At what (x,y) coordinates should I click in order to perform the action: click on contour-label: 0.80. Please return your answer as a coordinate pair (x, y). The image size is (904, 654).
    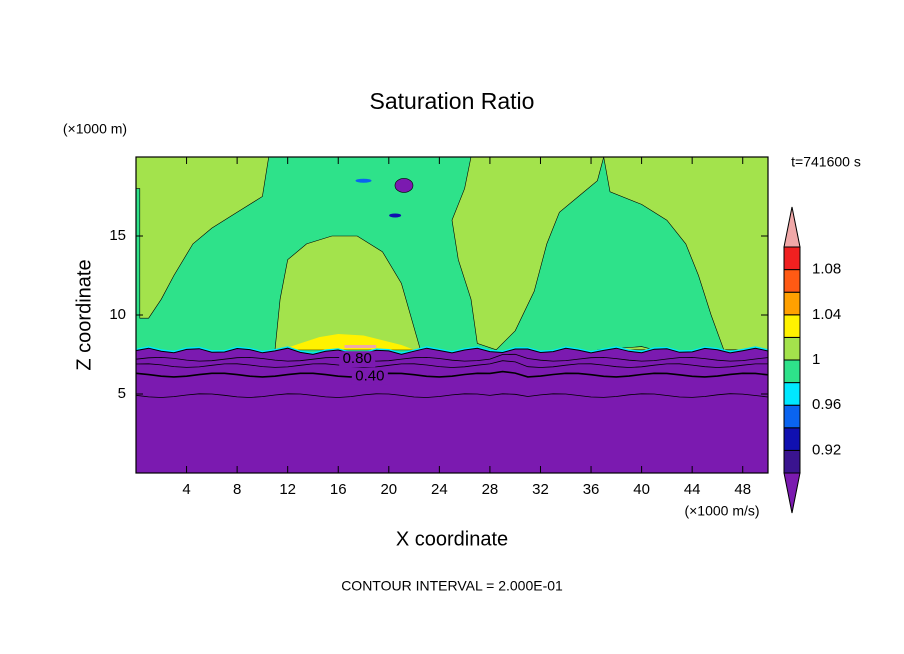
    Looking at the image, I should click on (357, 358).